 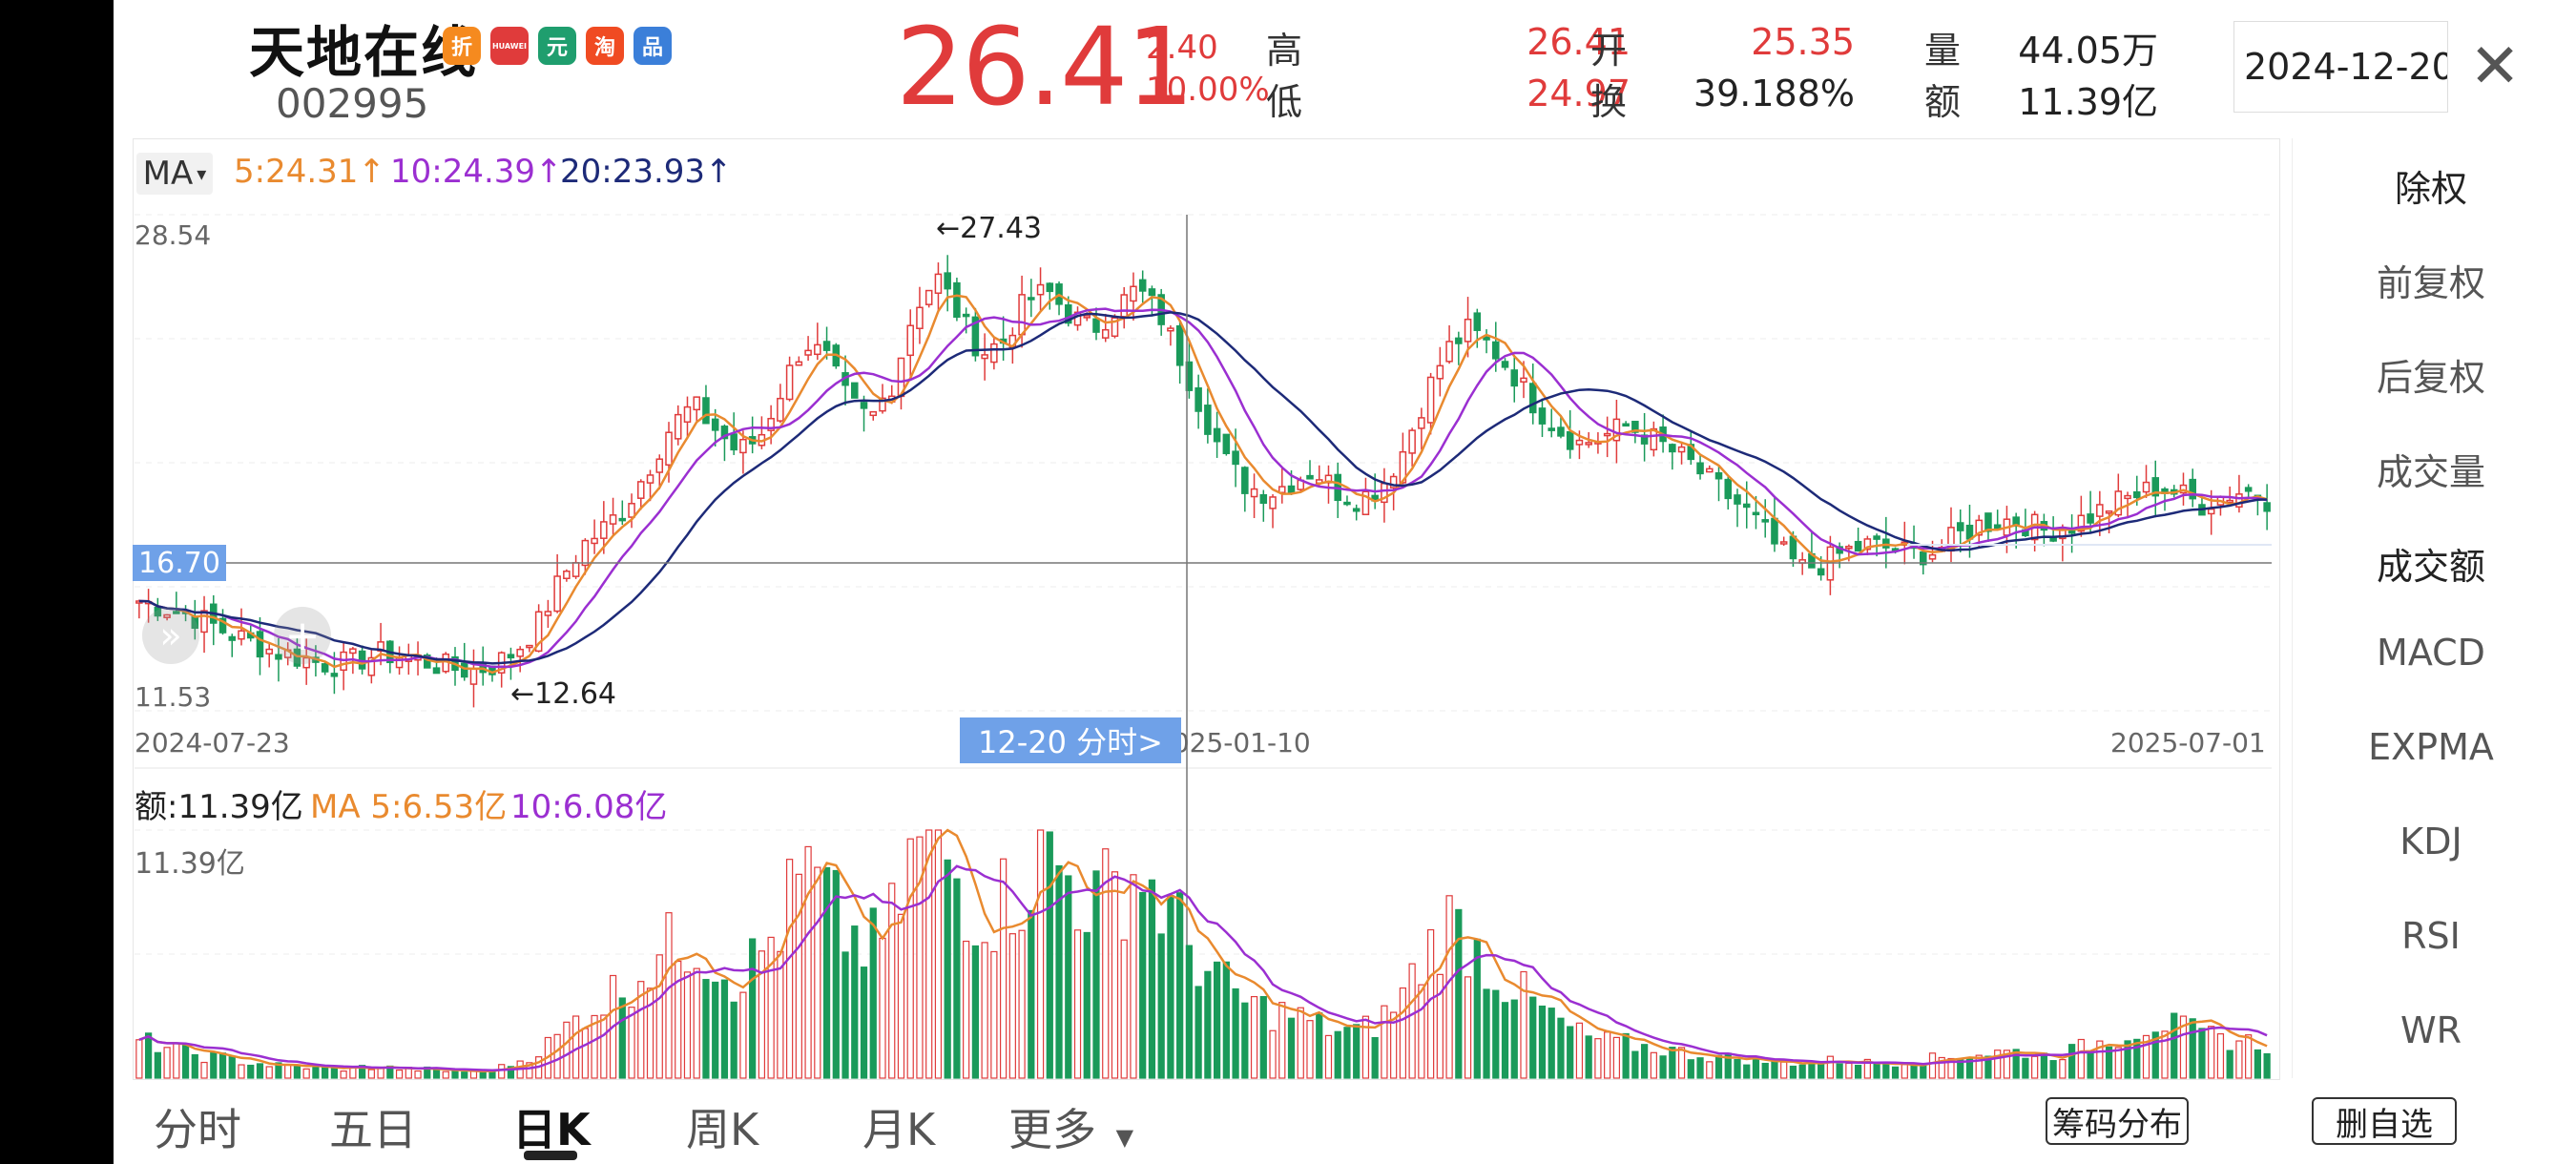 I want to click on ma-selector: MA ▾, so click(x=174, y=174).